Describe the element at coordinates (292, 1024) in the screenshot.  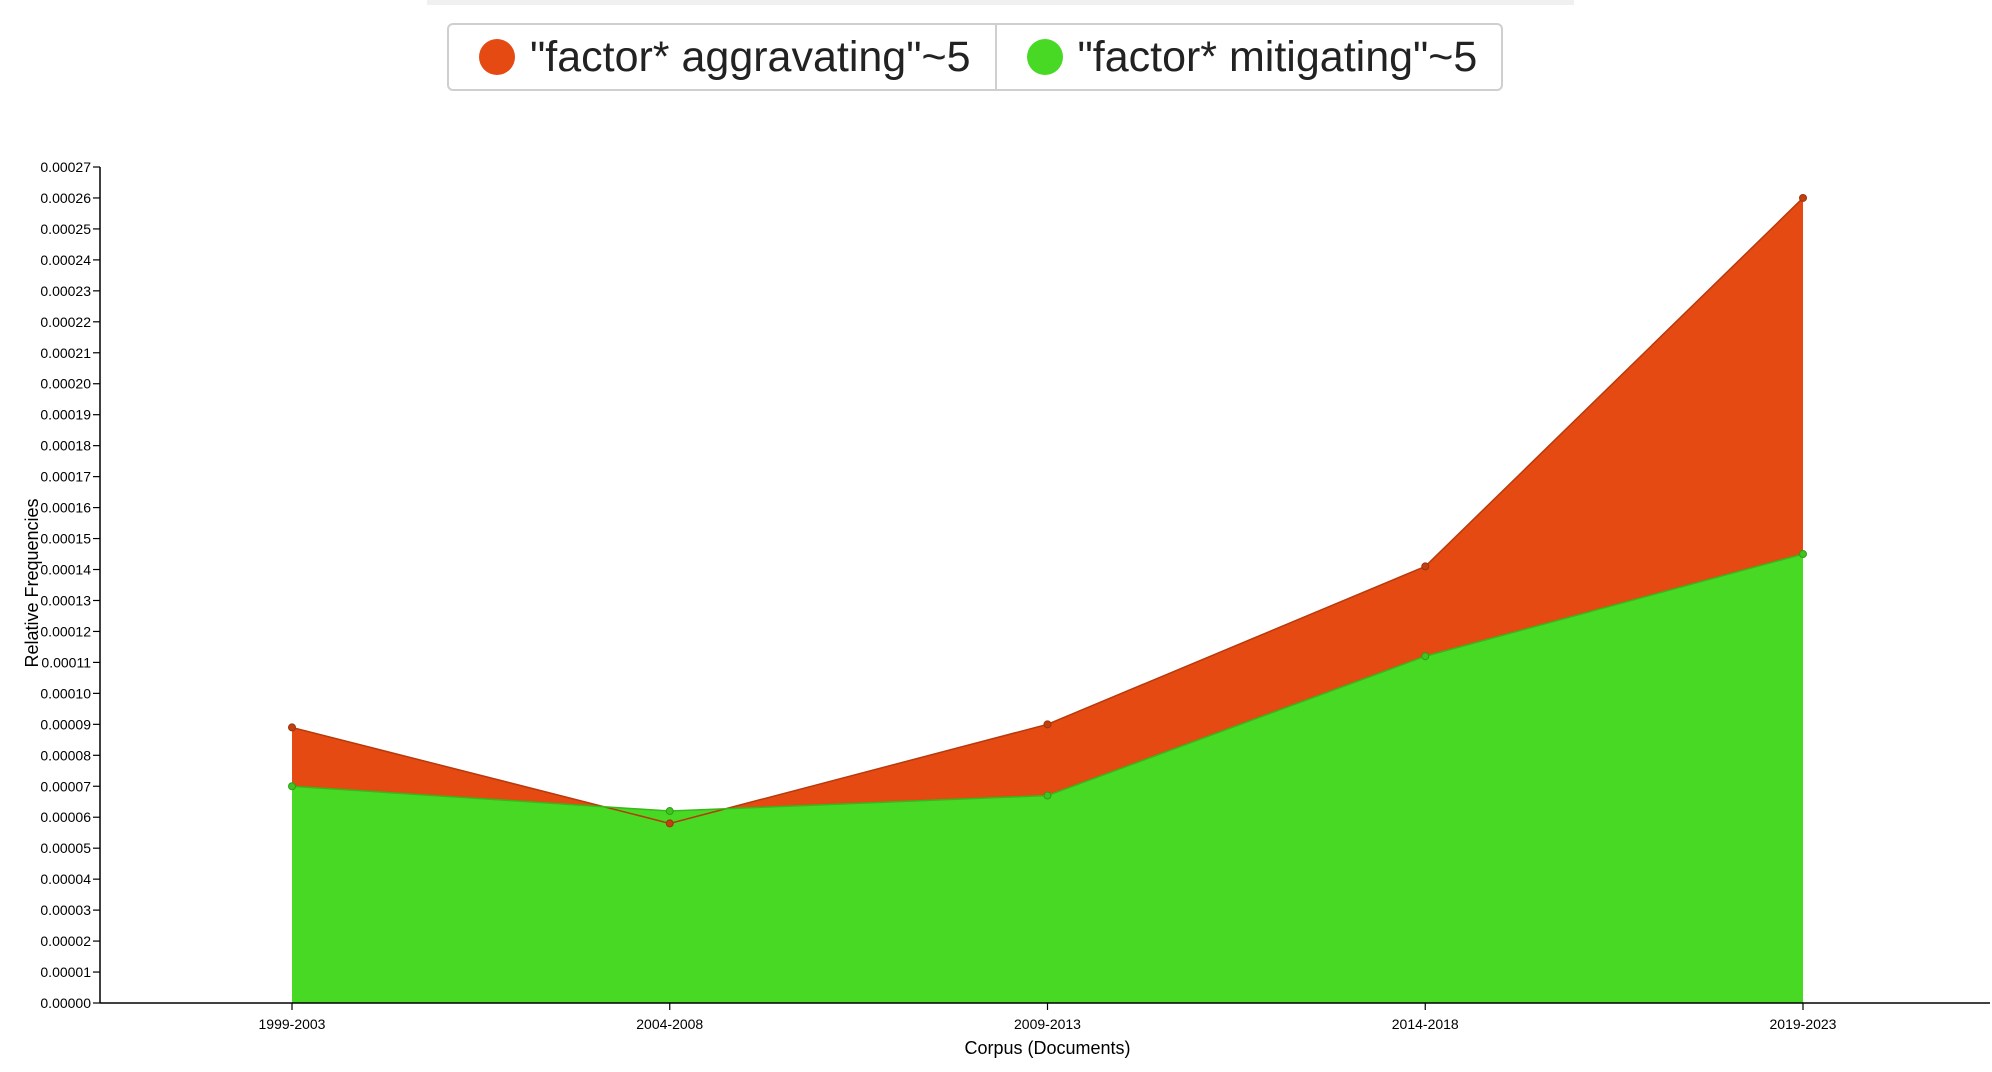
I see `x-tick-label-0: 1999-2003` at that location.